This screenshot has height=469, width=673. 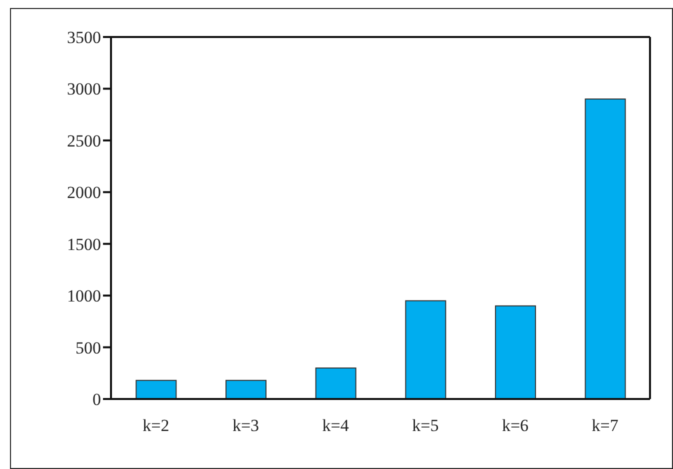 What do you see at coordinates (84, 296) in the screenshot?
I see `y-tick-label: 1000` at bounding box center [84, 296].